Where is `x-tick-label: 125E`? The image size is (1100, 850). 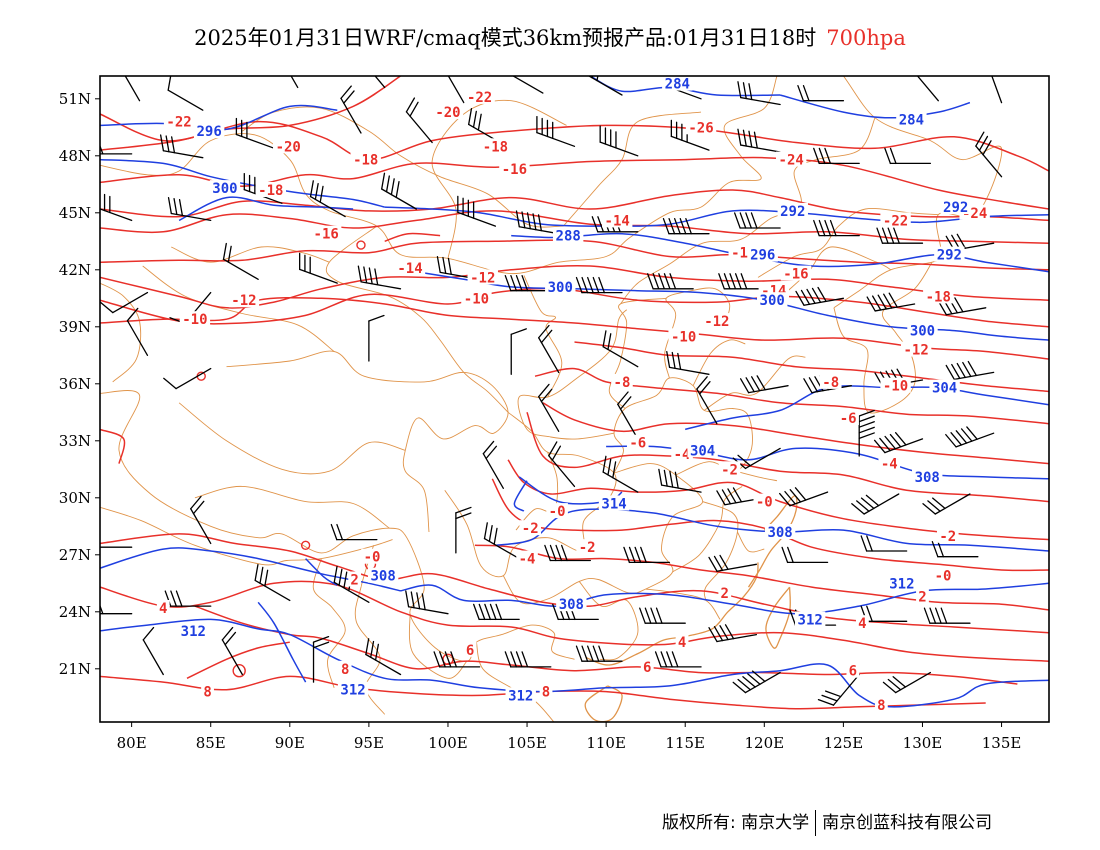 x-tick-label: 125E is located at coordinates (844, 743).